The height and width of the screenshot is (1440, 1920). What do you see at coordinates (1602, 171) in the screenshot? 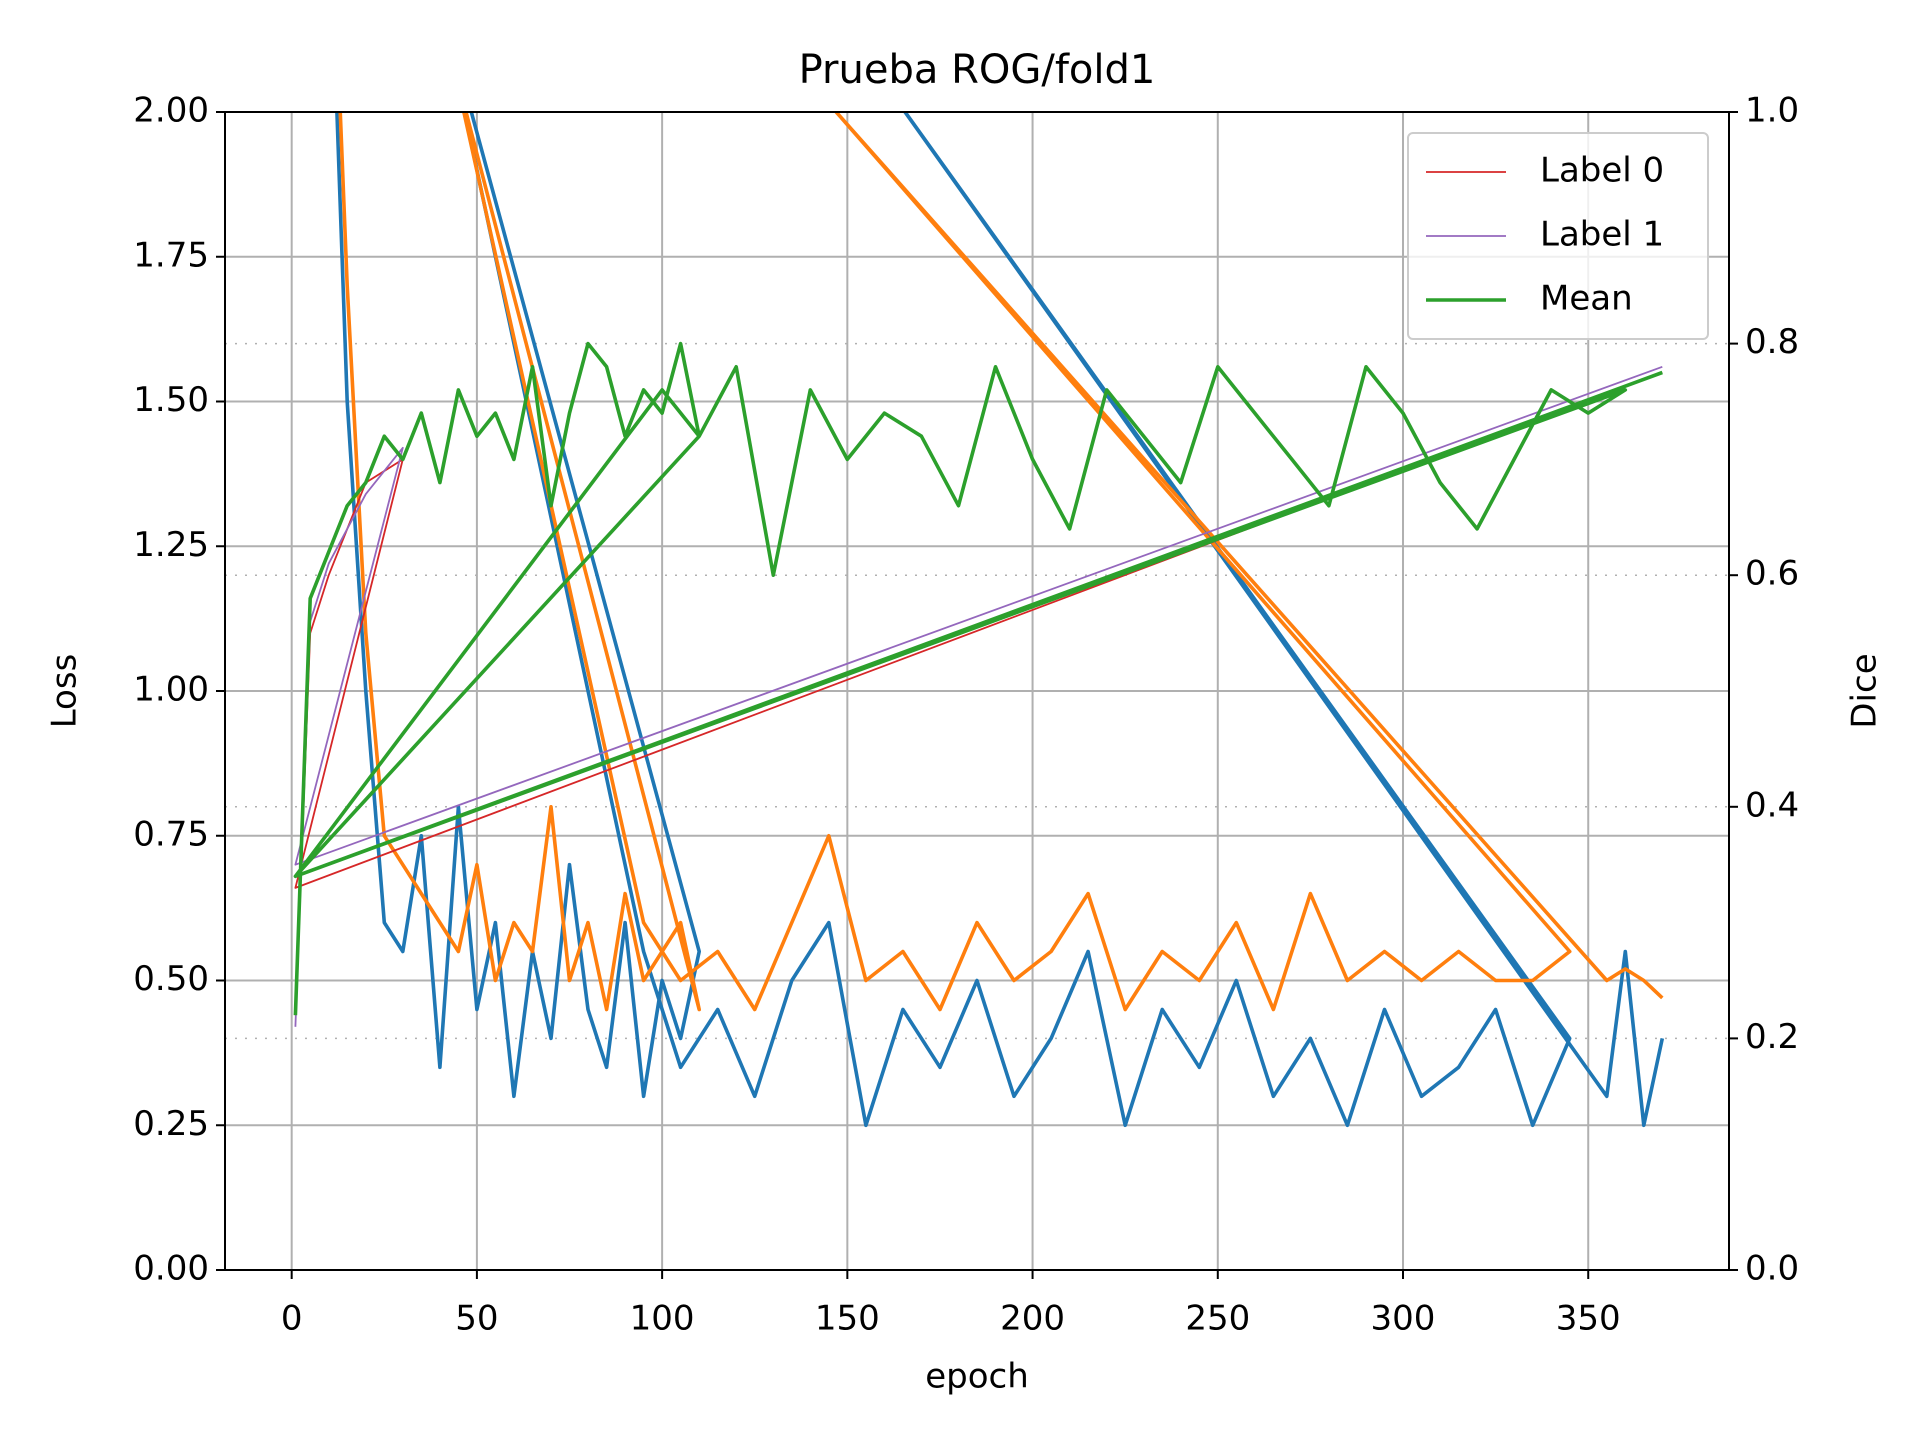
I see `legend-label: Label 0` at bounding box center [1602, 171].